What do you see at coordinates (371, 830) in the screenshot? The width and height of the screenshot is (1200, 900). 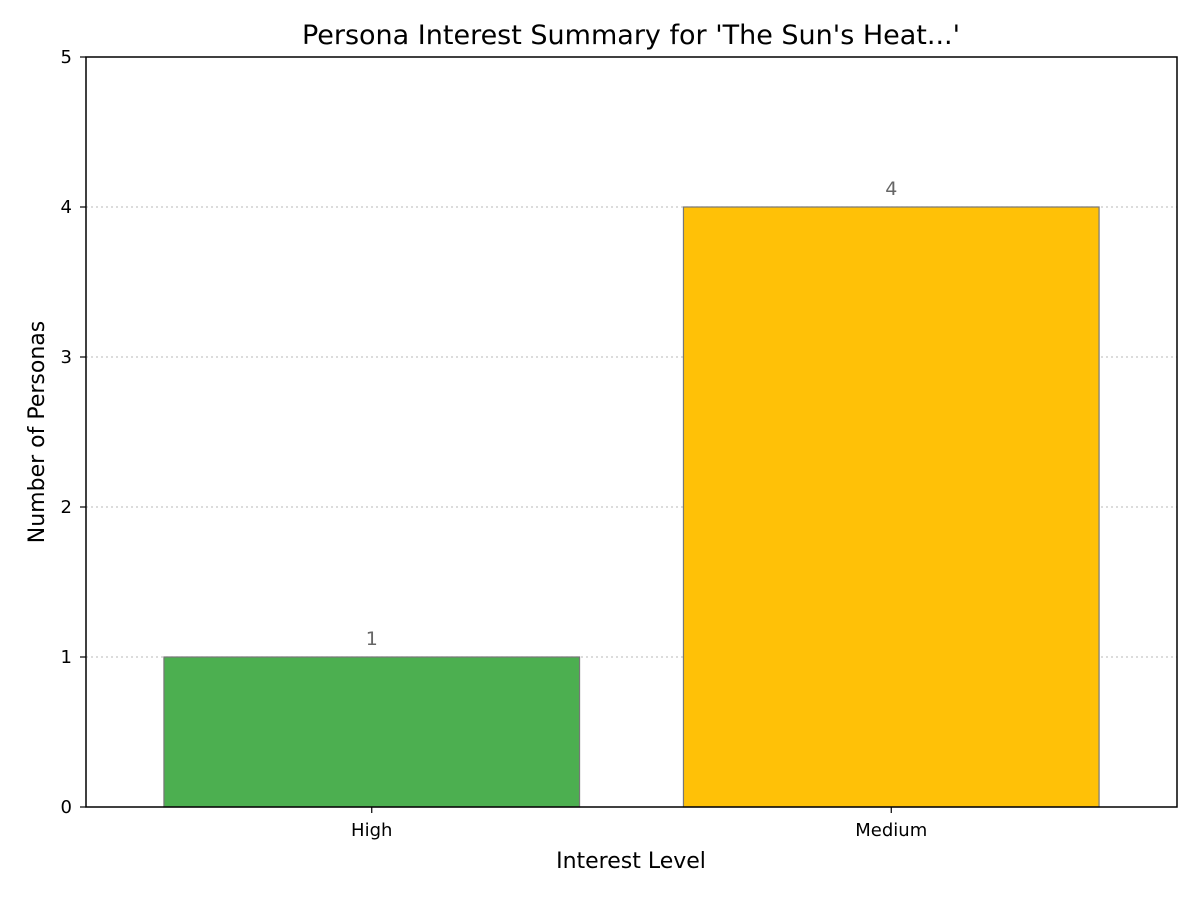 I see `x-tick-label: High` at bounding box center [371, 830].